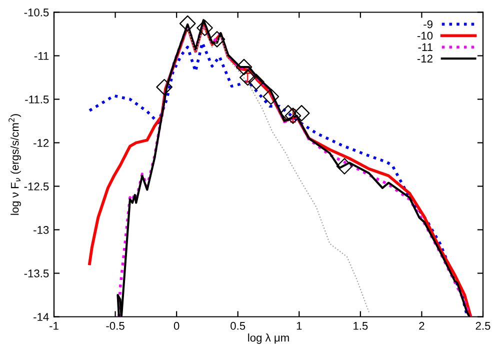  Describe the element at coordinates (428, 24) in the screenshot. I see `legend-label: -9` at that location.